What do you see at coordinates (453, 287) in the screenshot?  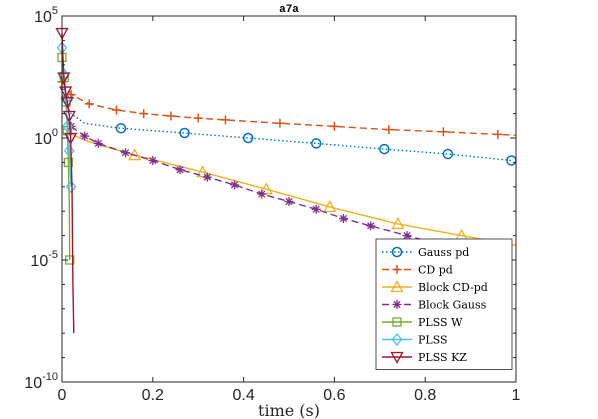 I see `legend-label: Block CD-pd` at bounding box center [453, 287].